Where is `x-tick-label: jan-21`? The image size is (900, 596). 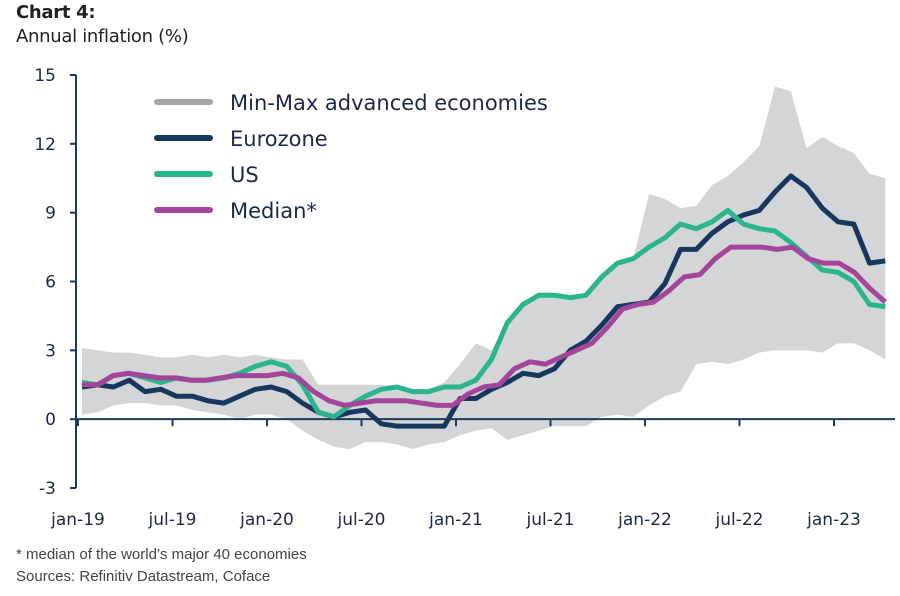
x-tick-label: jan-21 is located at coordinates (455, 520).